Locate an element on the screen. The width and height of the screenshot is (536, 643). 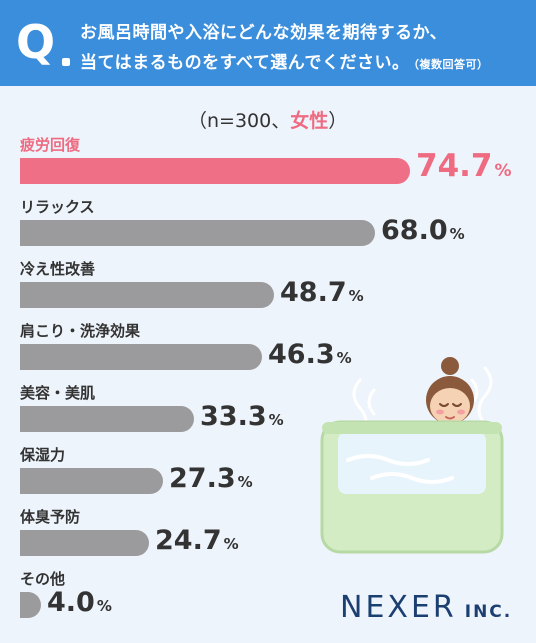
category-label: 体臭予防 is located at coordinates (50, 517).